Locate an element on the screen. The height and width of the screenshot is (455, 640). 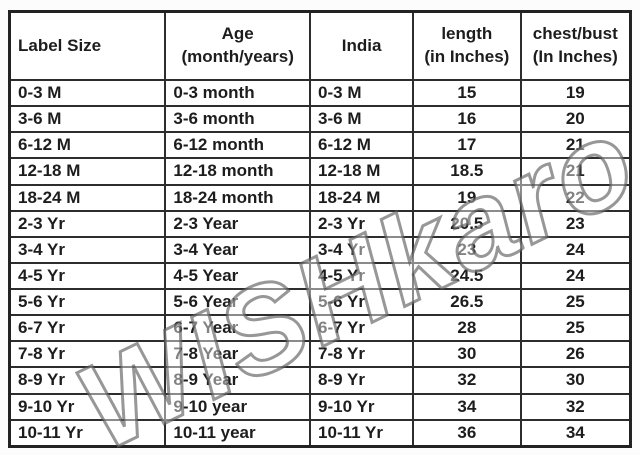
table-cell-length-in-inches: 16 is located at coordinates (467, 119).